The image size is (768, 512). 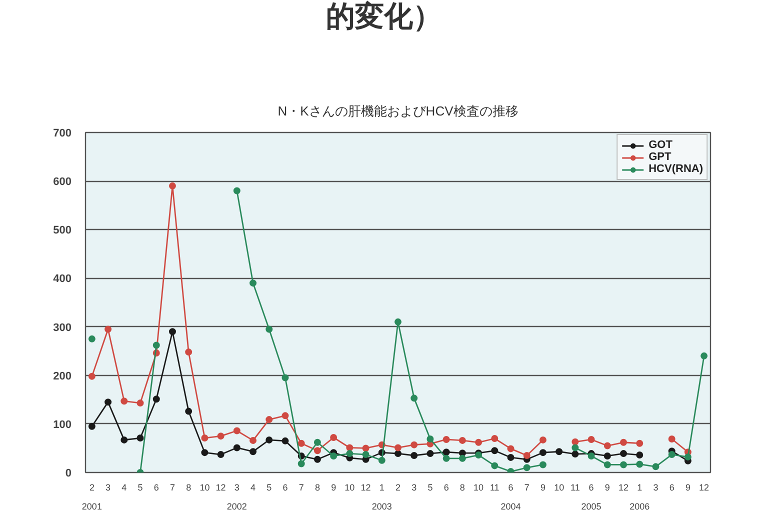 I want to click on category-label: 1 2003, so click(x=382, y=497).